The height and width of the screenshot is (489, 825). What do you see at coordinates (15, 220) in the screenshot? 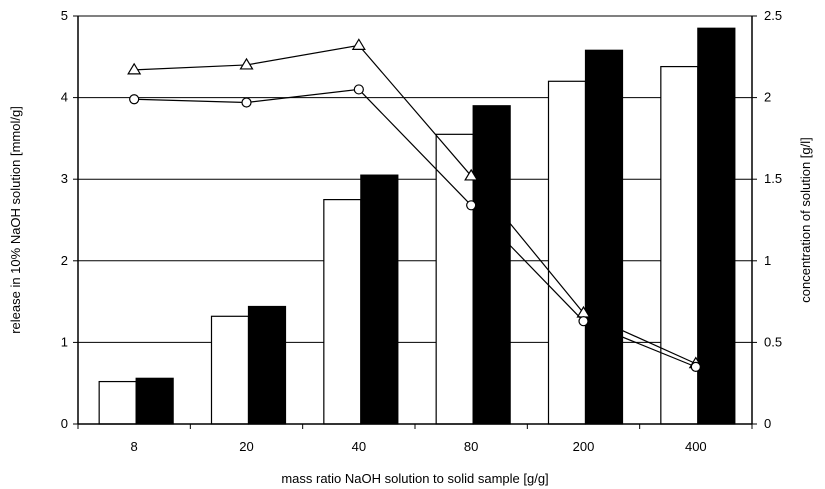
I see `left-axis-title: release in 10% NaOH solution [mmol/g]` at bounding box center [15, 220].